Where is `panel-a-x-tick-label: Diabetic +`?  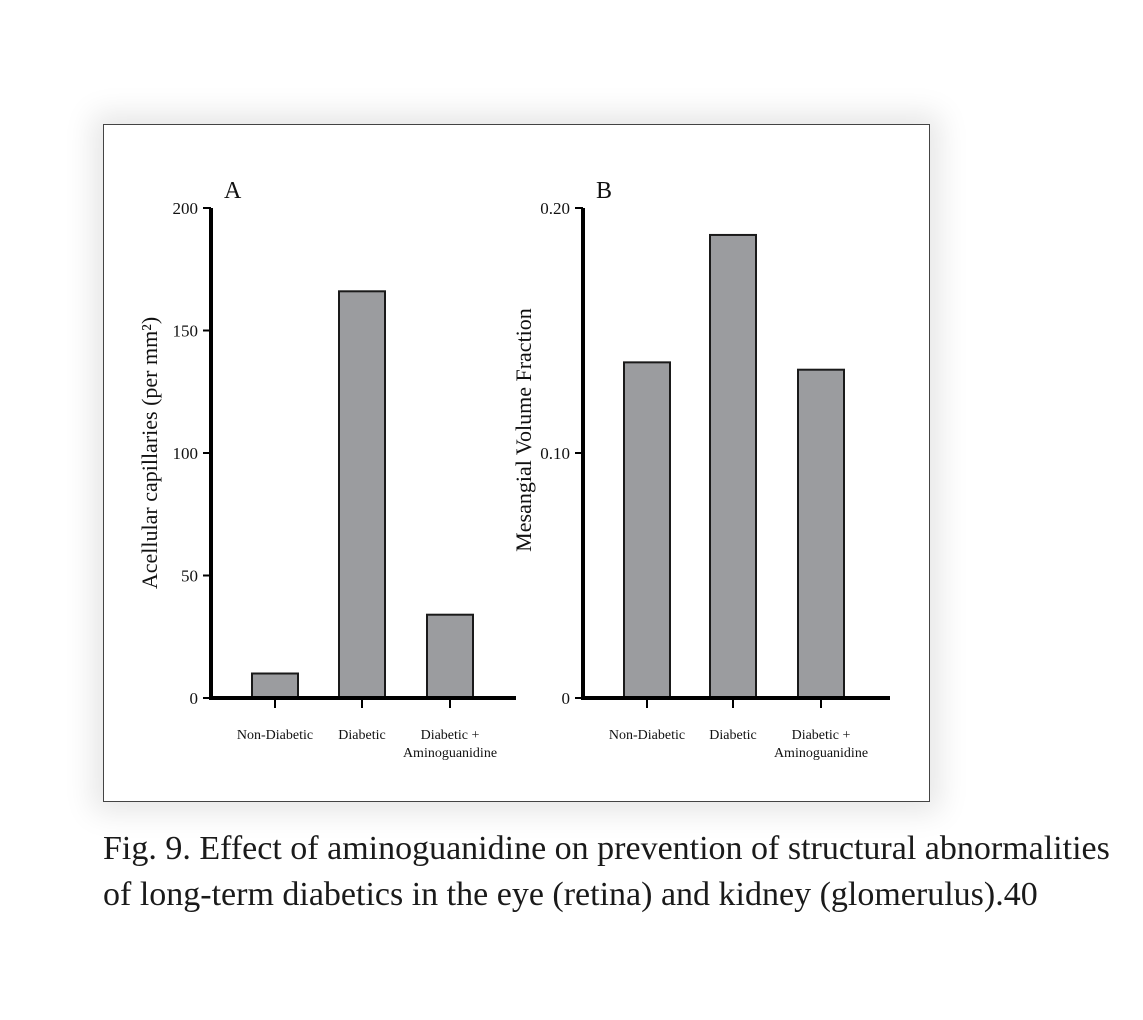
panel-a-x-tick-label: Diabetic + is located at coordinates (450, 735).